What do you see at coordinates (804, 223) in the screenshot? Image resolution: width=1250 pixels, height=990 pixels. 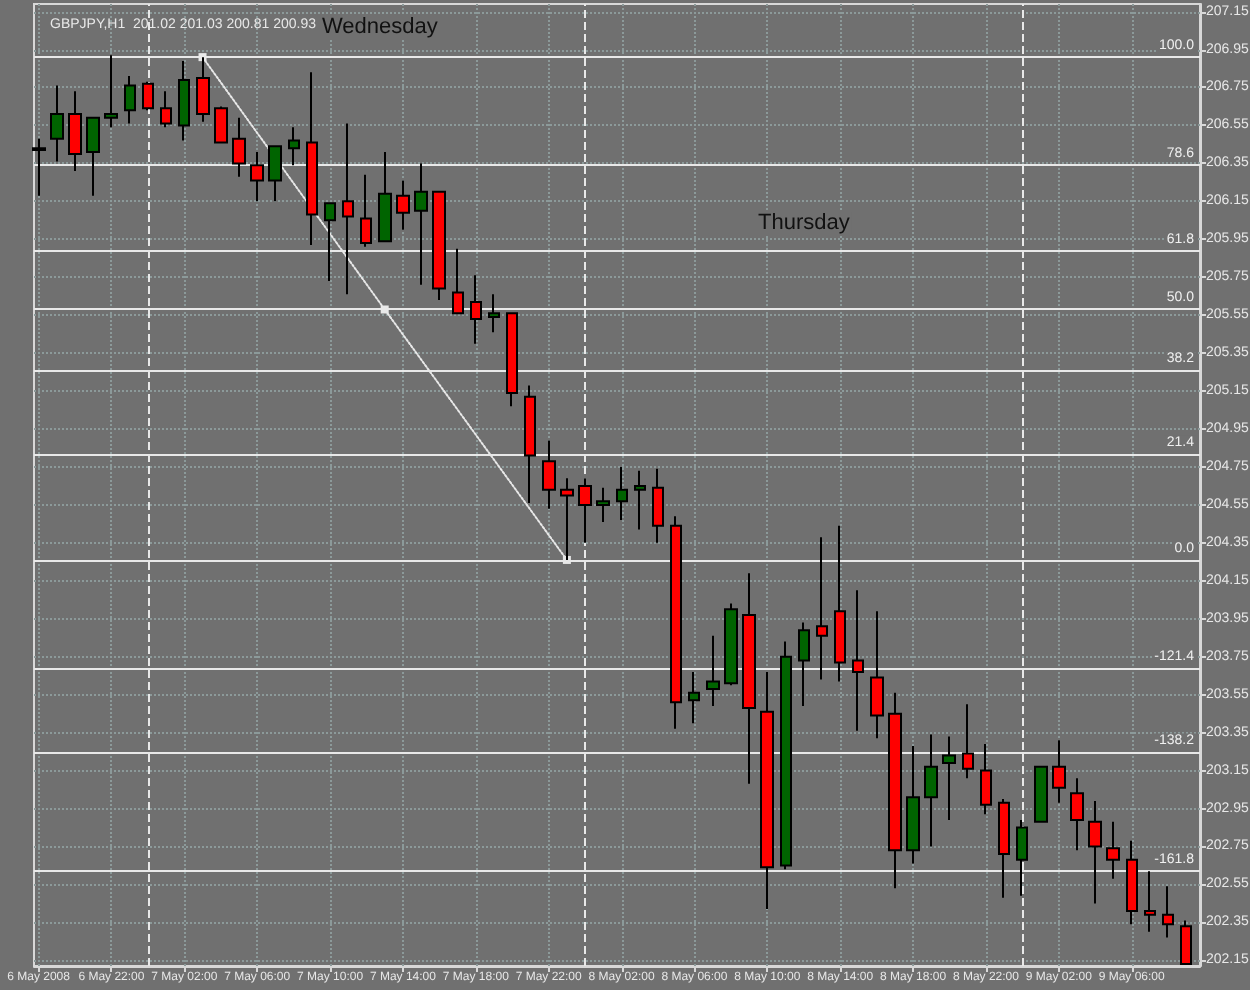 I see `annotation: Thursday` at bounding box center [804, 223].